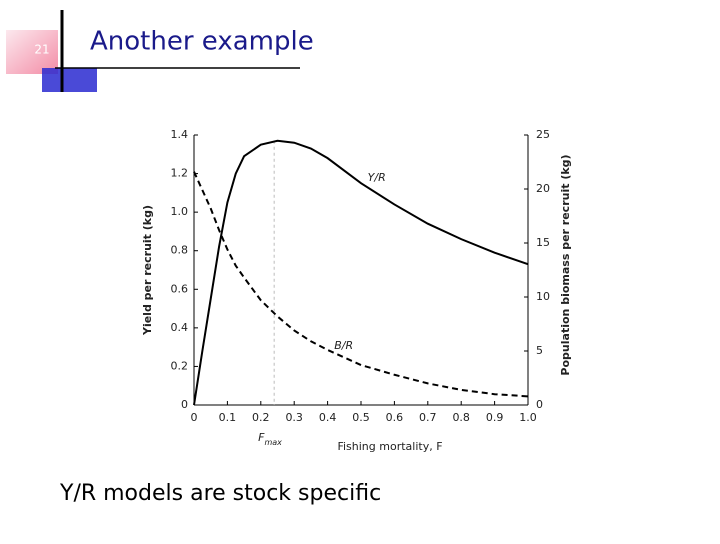  What do you see at coordinates (294, 417) in the screenshot?
I see `x-tick-label: 0.3` at bounding box center [294, 417].